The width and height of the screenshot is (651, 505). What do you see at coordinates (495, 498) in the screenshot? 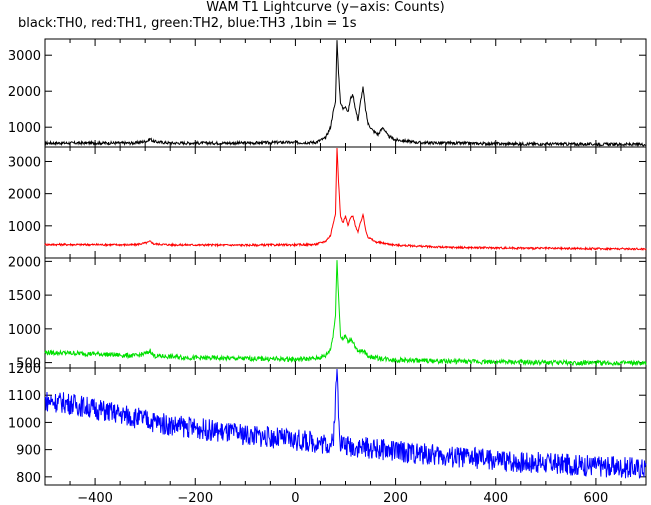
I see `x-tick-label: 400` at bounding box center [495, 498].